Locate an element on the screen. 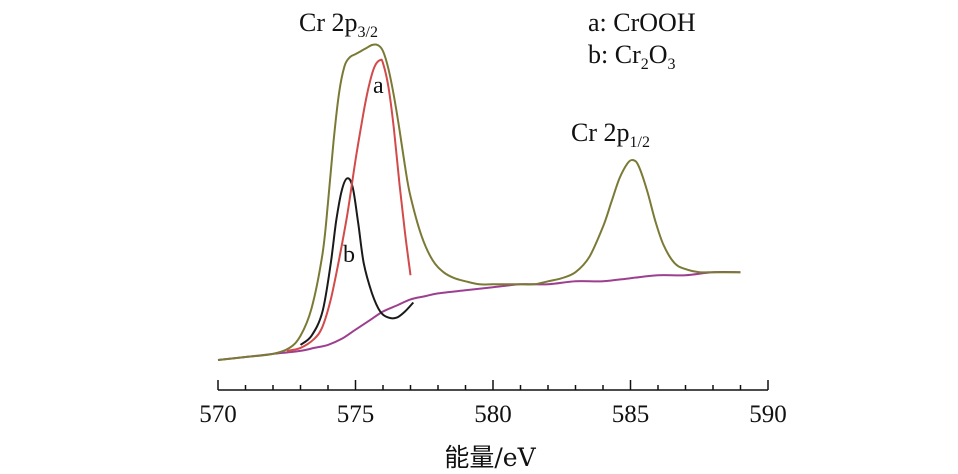 This screenshot has height=474, width=958. x-tick-label: 590 is located at coordinates (768, 414).